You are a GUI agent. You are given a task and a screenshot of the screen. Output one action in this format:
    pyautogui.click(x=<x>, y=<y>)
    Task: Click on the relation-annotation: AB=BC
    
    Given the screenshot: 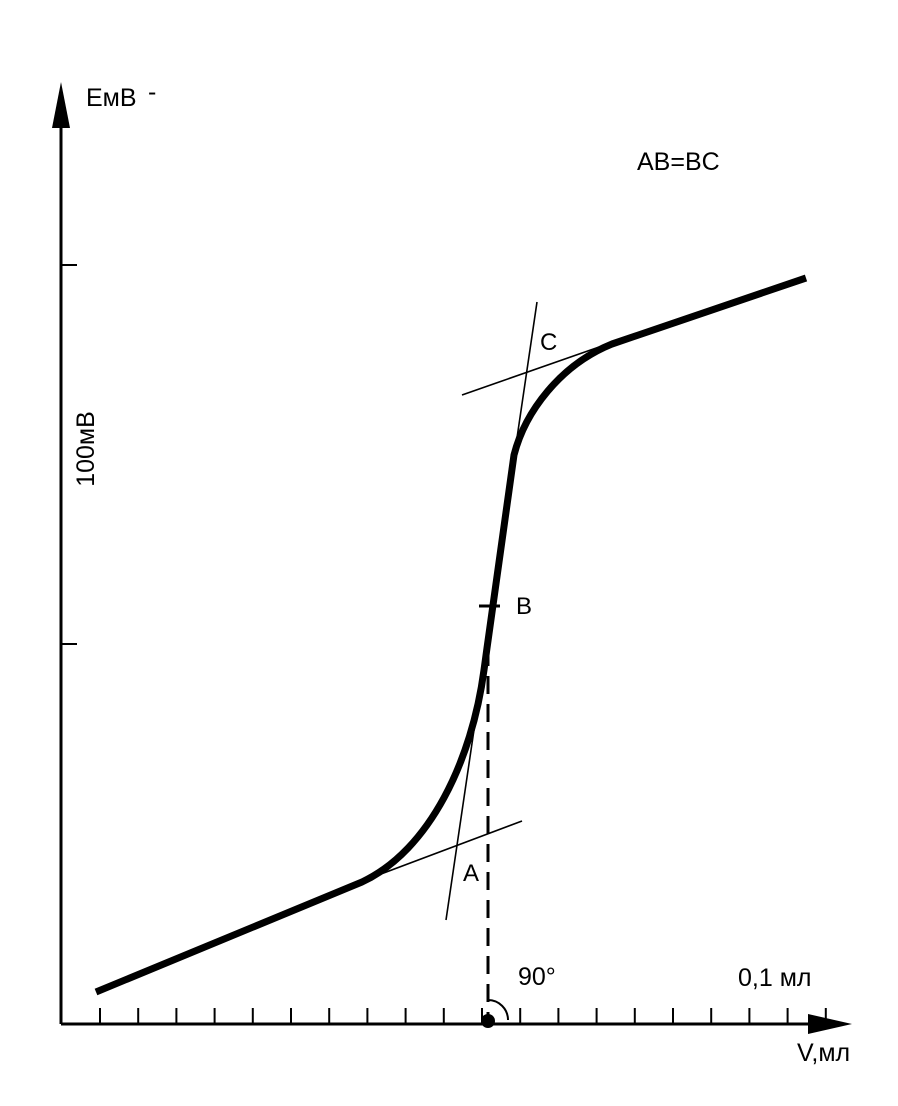 What is the action you would take?
    pyautogui.click(x=678, y=162)
    